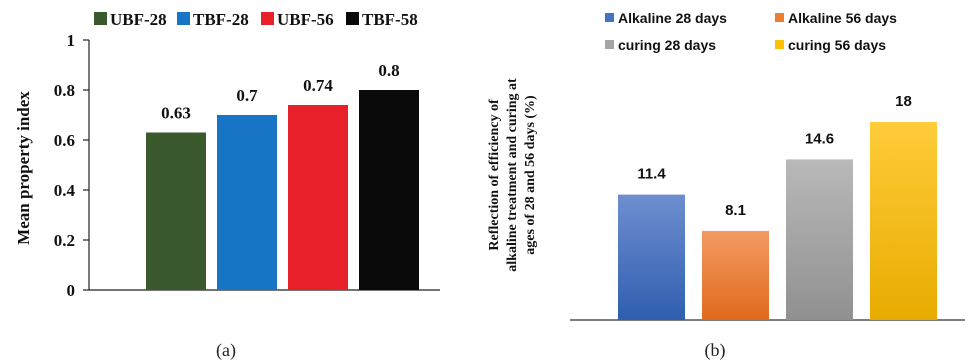 This screenshot has height=361, width=972. What do you see at coordinates (23, 168) in the screenshot?
I see `y-axis-label-a: Mean property index` at bounding box center [23, 168].